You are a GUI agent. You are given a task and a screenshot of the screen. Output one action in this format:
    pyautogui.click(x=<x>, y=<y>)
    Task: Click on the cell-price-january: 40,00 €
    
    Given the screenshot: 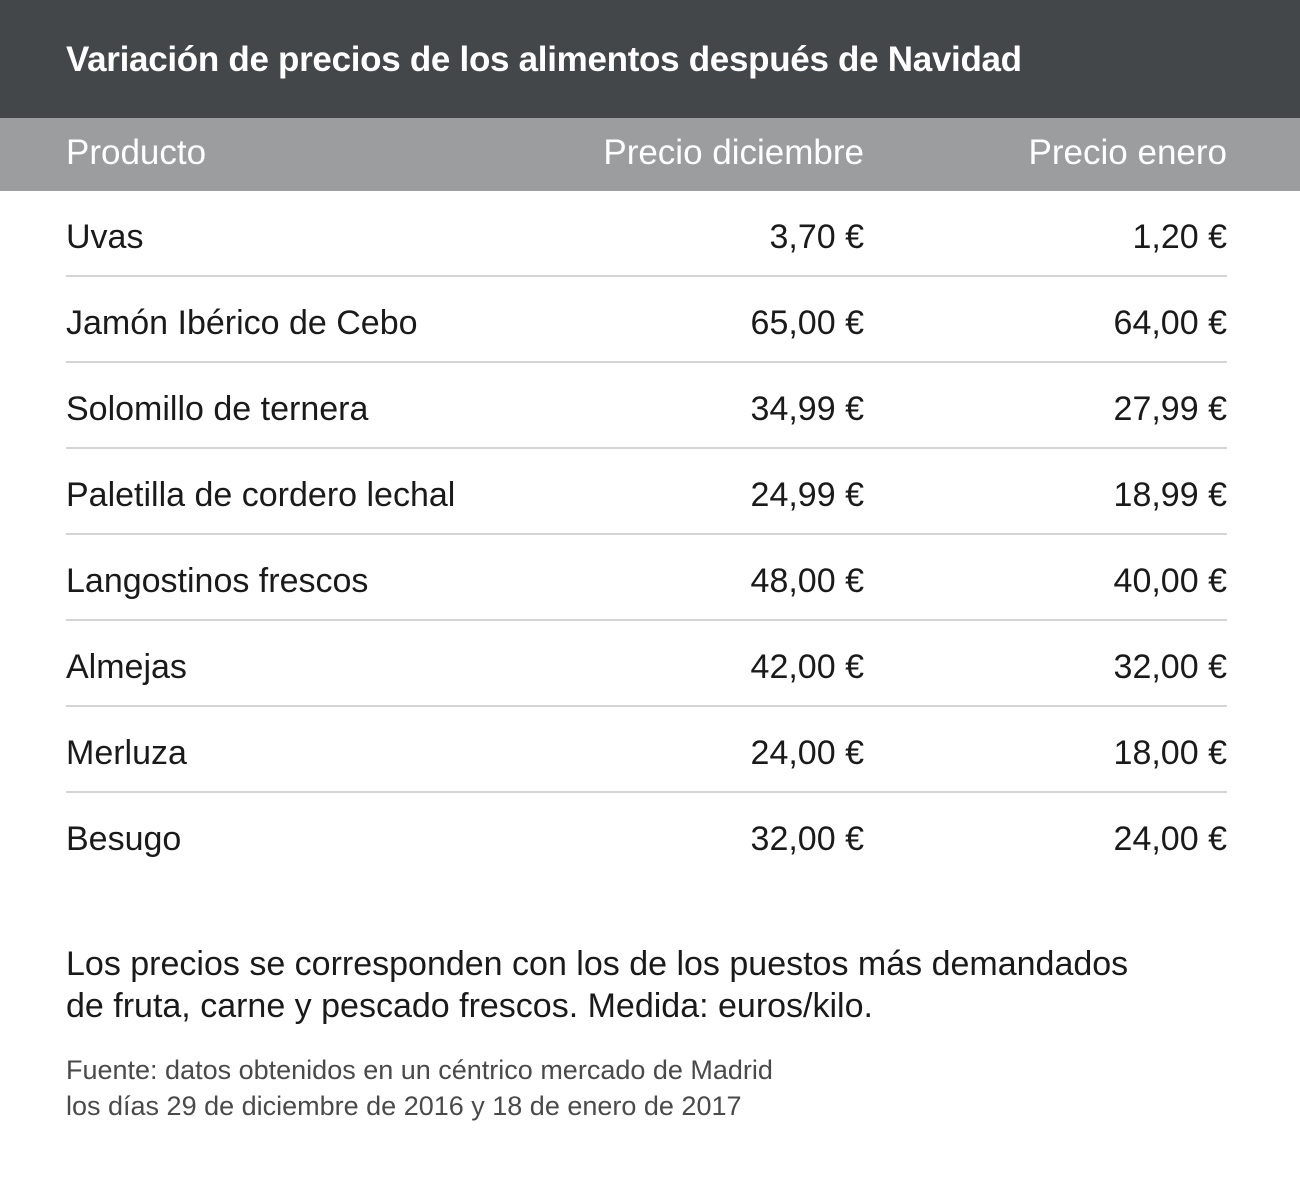 What is the action you would take?
    pyautogui.click(x=1170, y=581)
    